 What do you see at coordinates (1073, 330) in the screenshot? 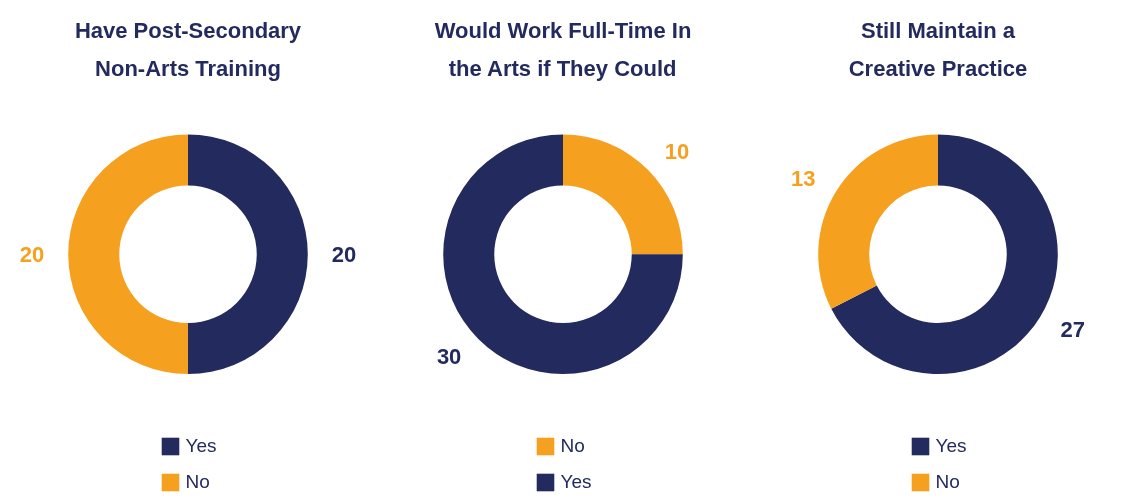
I see `data-label: 27` at bounding box center [1073, 330].